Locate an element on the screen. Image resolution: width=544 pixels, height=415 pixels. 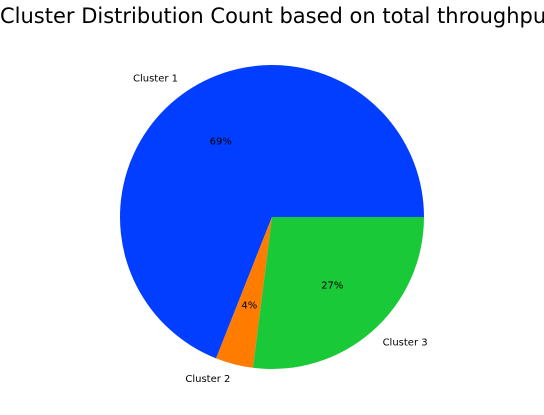
pct-label-cluster-2: 4% is located at coordinates (249, 305).